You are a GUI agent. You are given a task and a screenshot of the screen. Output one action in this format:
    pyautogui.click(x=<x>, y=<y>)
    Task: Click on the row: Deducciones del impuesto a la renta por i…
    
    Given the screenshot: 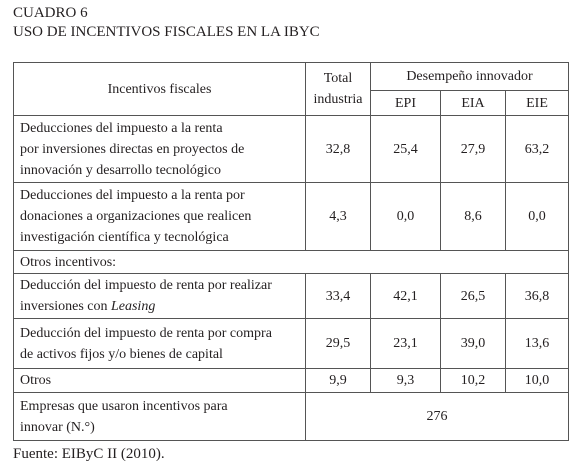 What is the action you would take?
    pyautogui.click(x=291, y=149)
    